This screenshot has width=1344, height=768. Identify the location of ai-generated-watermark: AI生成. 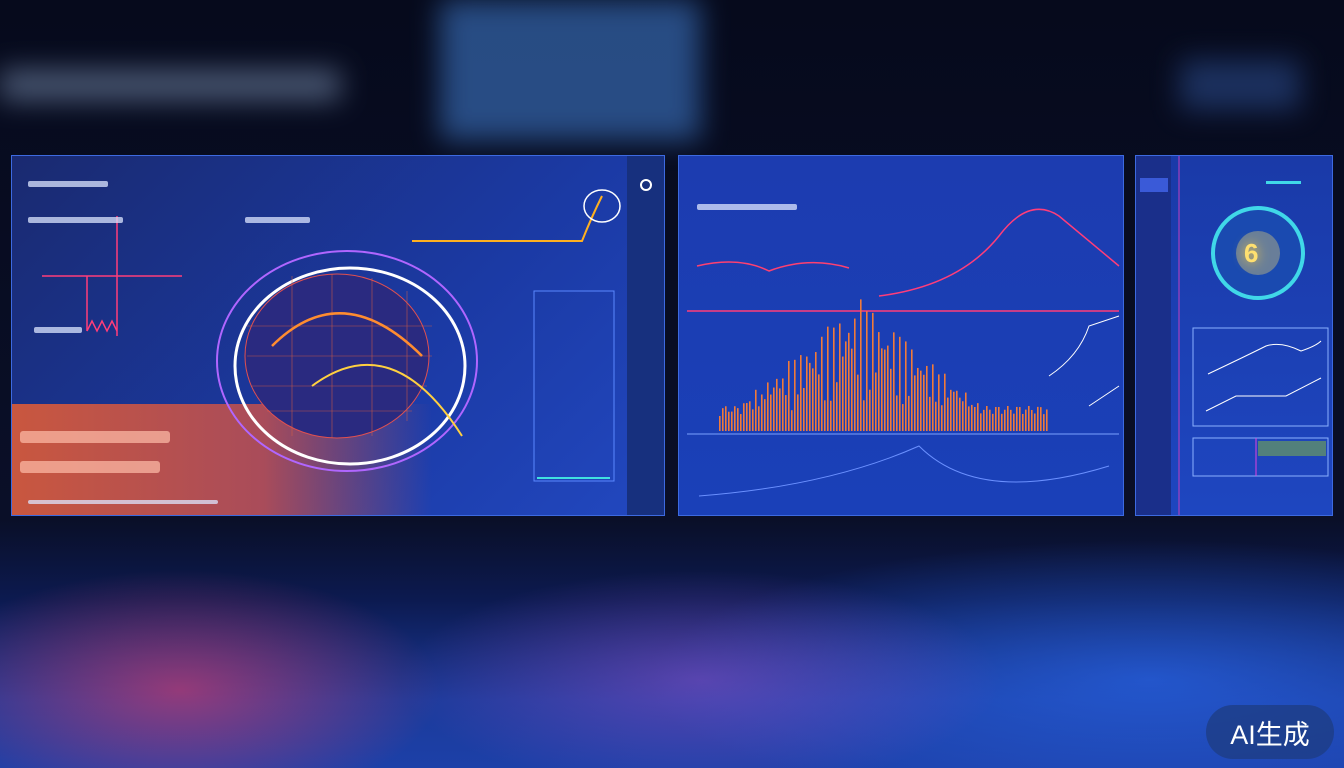
(1270, 732).